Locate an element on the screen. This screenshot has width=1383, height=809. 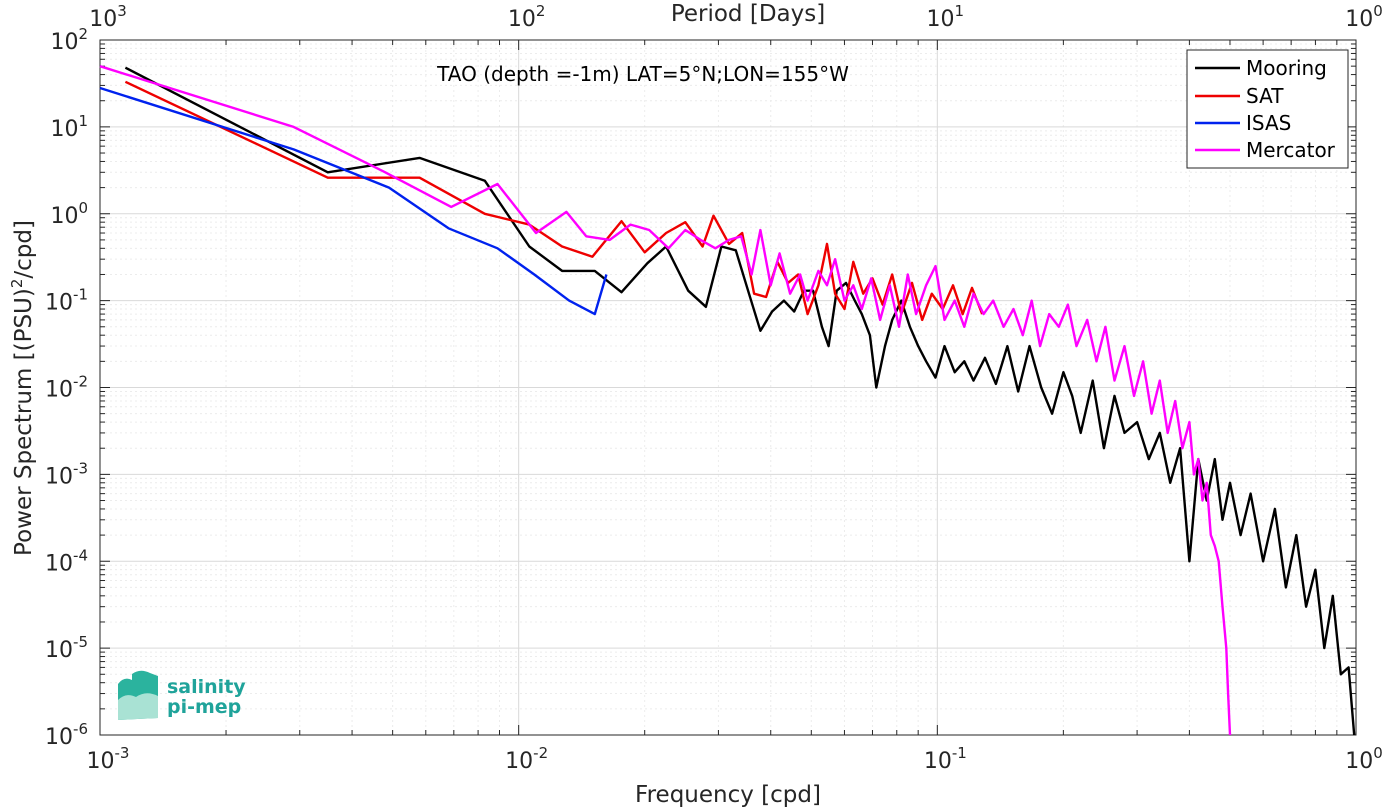
y-tick-label: 10⁻¹ is located at coordinates (66, 301).